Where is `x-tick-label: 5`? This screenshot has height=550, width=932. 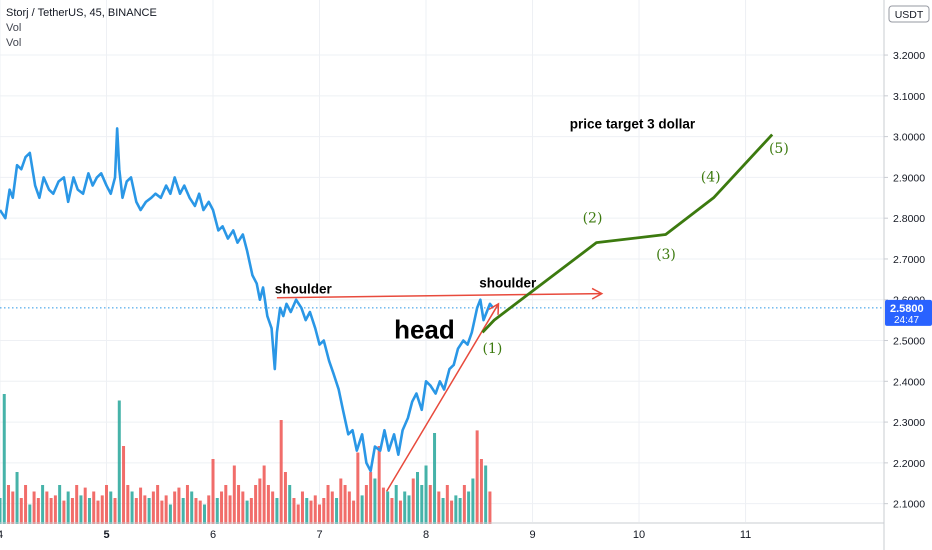
x-tick-label: 5 is located at coordinates (106, 535).